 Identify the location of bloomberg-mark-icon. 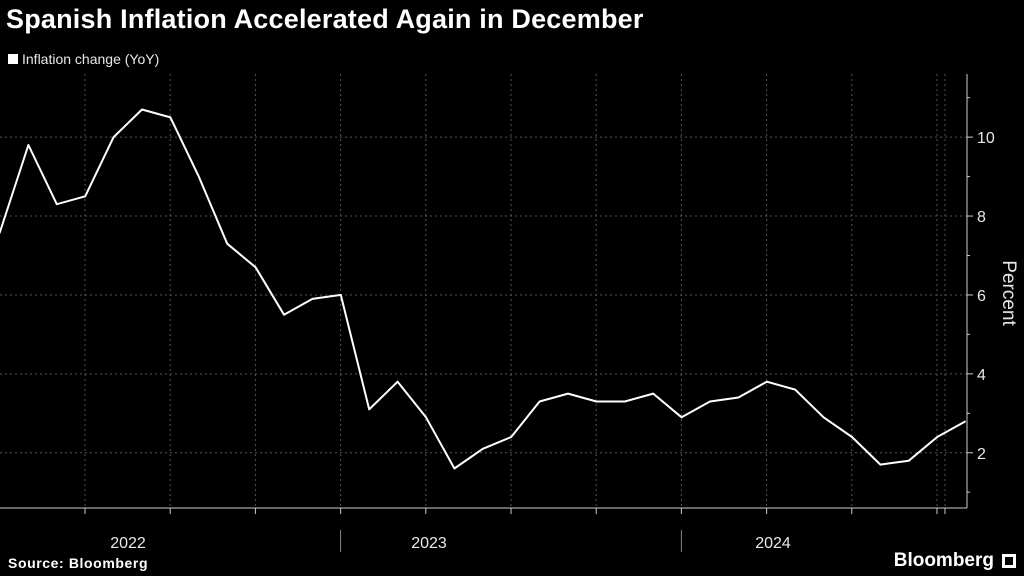
(1009, 561).